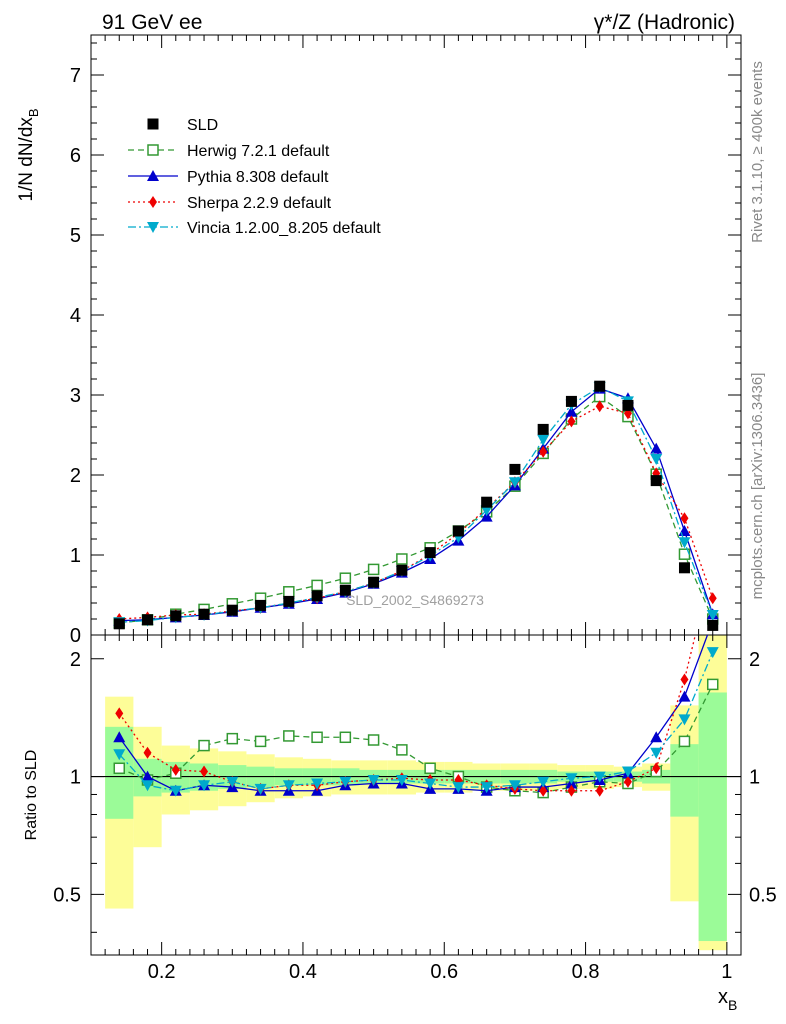 This screenshot has width=786, height=1024. What do you see at coordinates (754, 660) in the screenshot?
I see `ratio-ytick-label-right: 2` at bounding box center [754, 660].